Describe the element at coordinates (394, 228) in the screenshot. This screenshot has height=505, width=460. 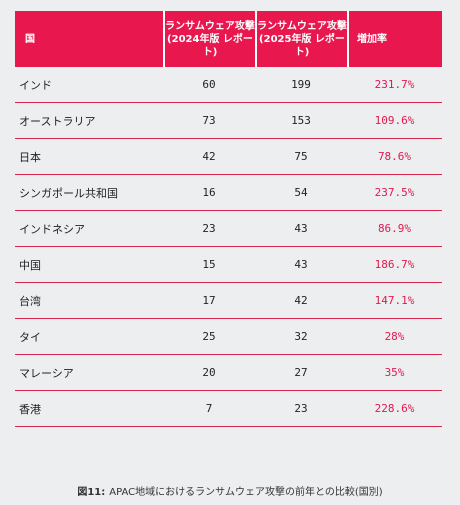
I see `cell-increase: 86.9%` at that location.